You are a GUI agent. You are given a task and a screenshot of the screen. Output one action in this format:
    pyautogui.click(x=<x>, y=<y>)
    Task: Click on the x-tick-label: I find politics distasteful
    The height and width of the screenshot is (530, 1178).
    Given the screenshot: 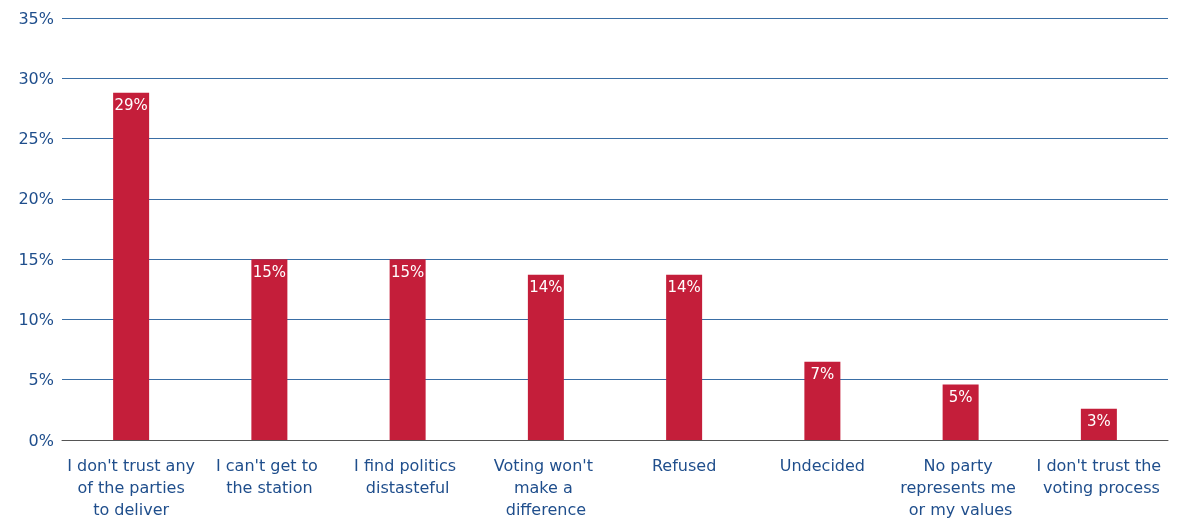 What is the action you would take?
    pyautogui.click(x=408, y=476)
    